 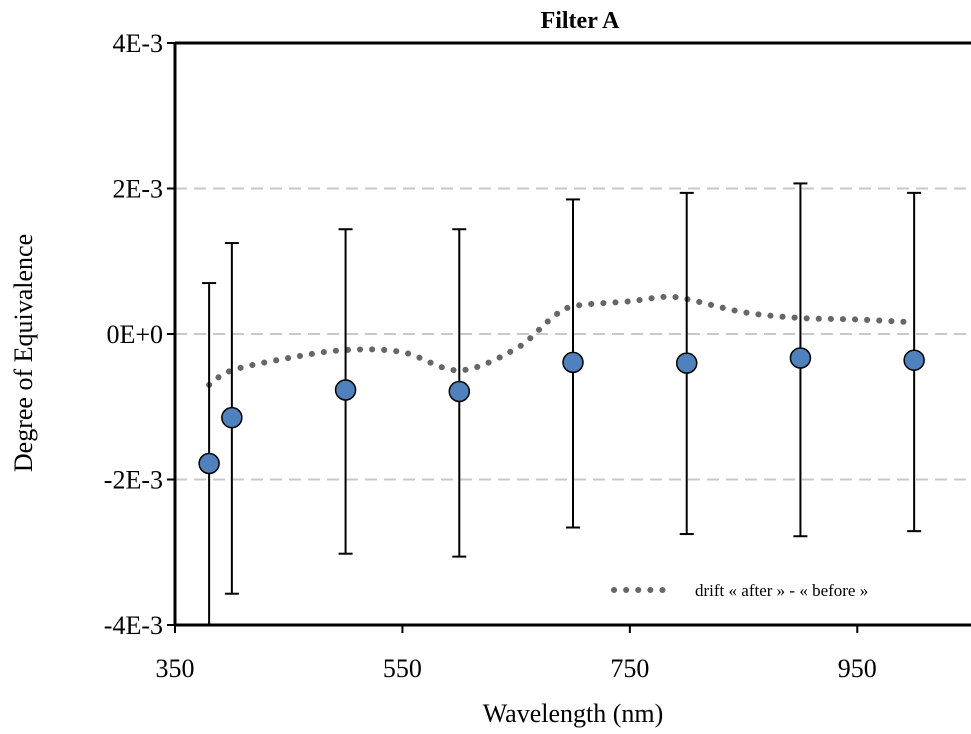 I want to click on x-axis-label: Wavelength (nm), so click(x=573, y=713).